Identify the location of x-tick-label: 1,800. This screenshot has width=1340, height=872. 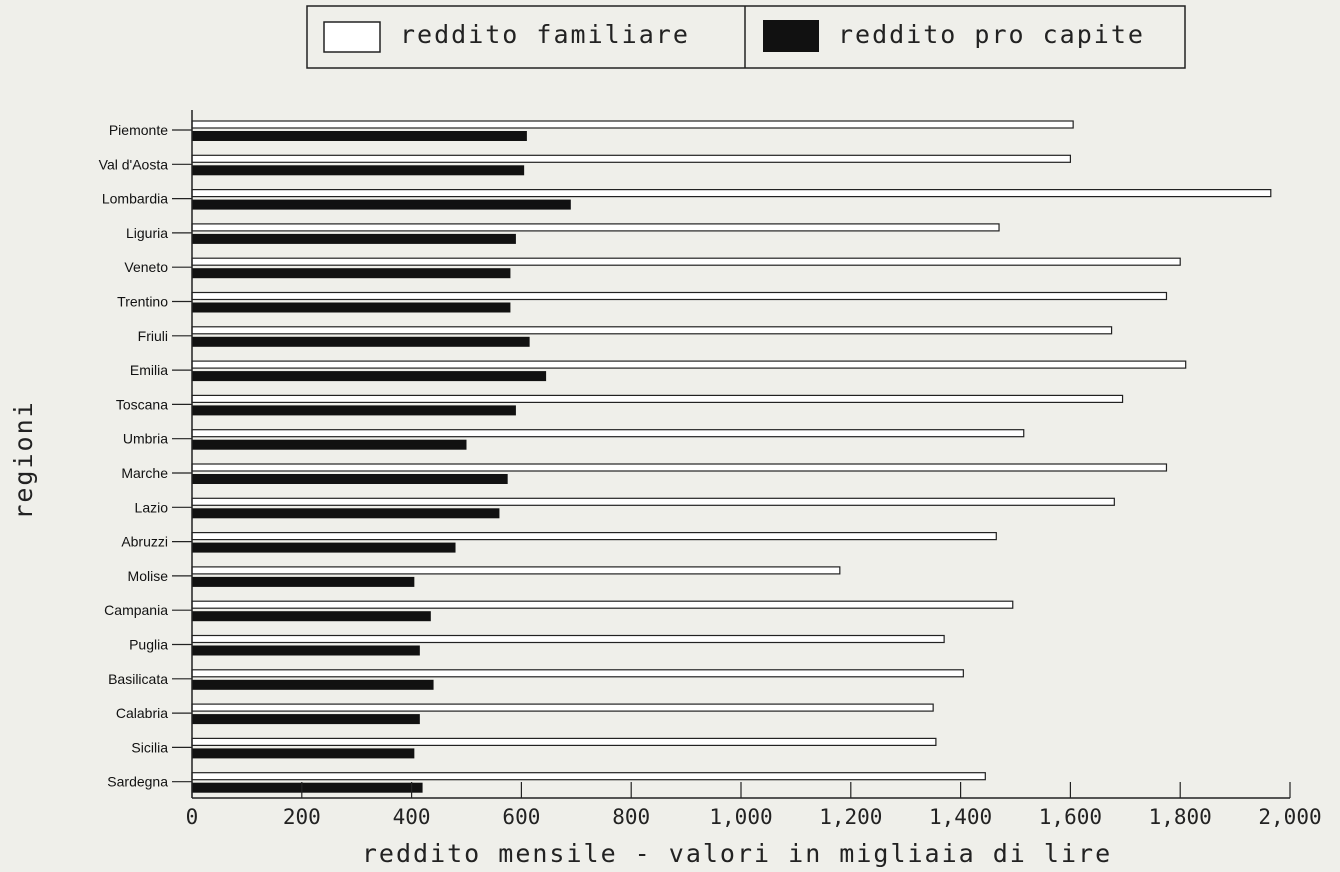
(1180, 817).